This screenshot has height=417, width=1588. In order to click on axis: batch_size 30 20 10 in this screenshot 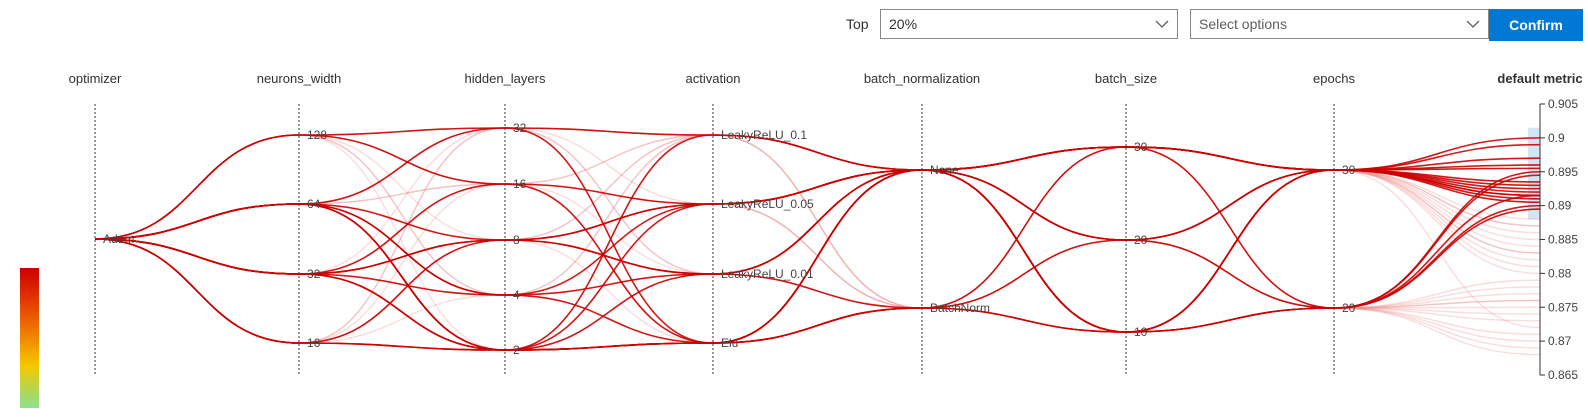, I will do `click(1126, 223)`.